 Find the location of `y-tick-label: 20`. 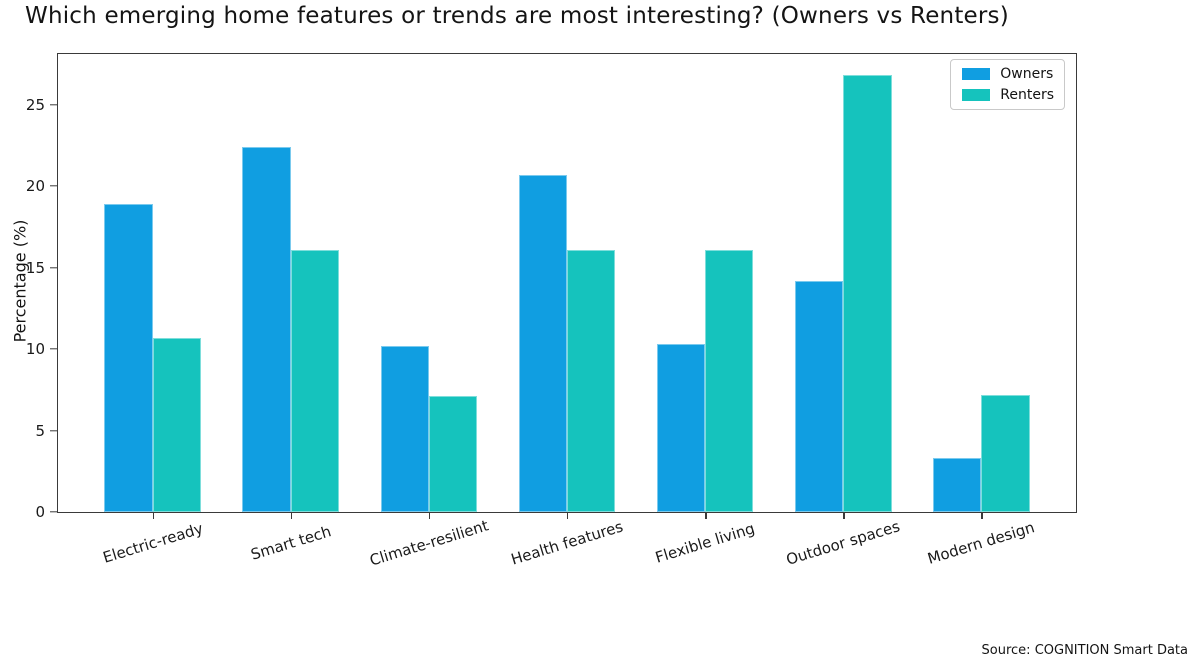

y-tick-label: 20 is located at coordinates (35, 186).